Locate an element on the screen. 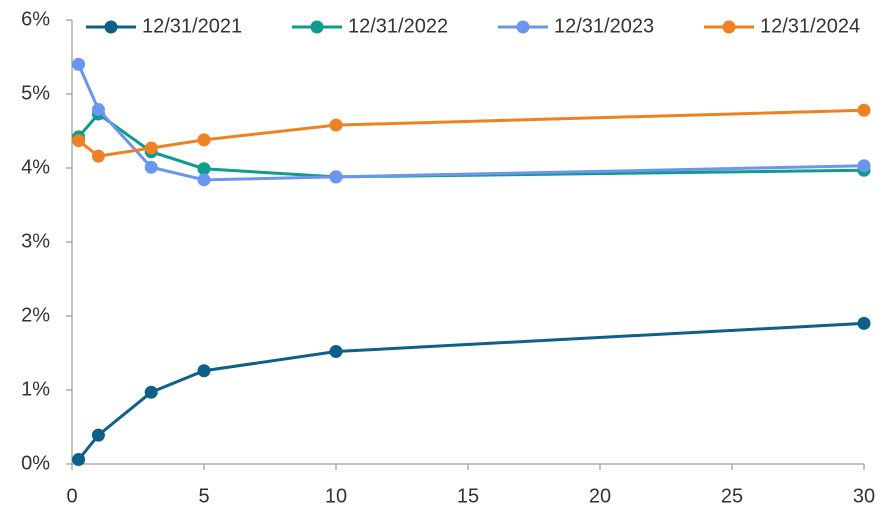 The image size is (892, 511). legend-label: 12/31/2023 is located at coordinates (604, 26).